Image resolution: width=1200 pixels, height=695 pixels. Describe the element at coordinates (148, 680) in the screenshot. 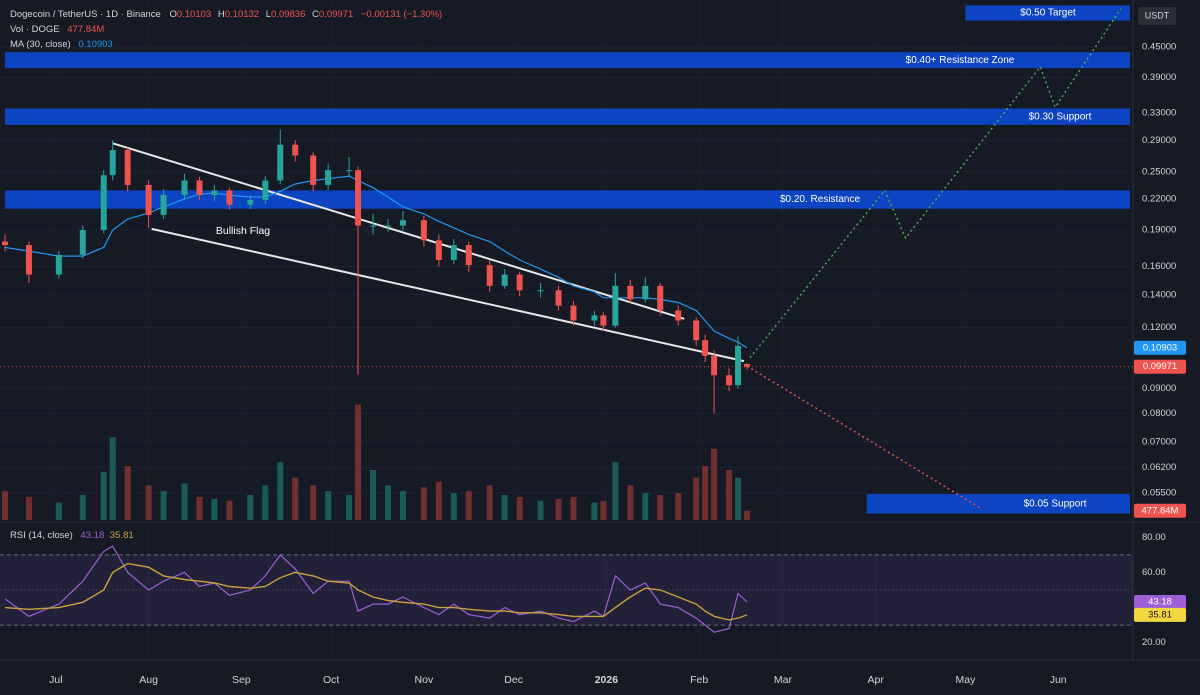

I see `x-tick-label: Aug` at that location.